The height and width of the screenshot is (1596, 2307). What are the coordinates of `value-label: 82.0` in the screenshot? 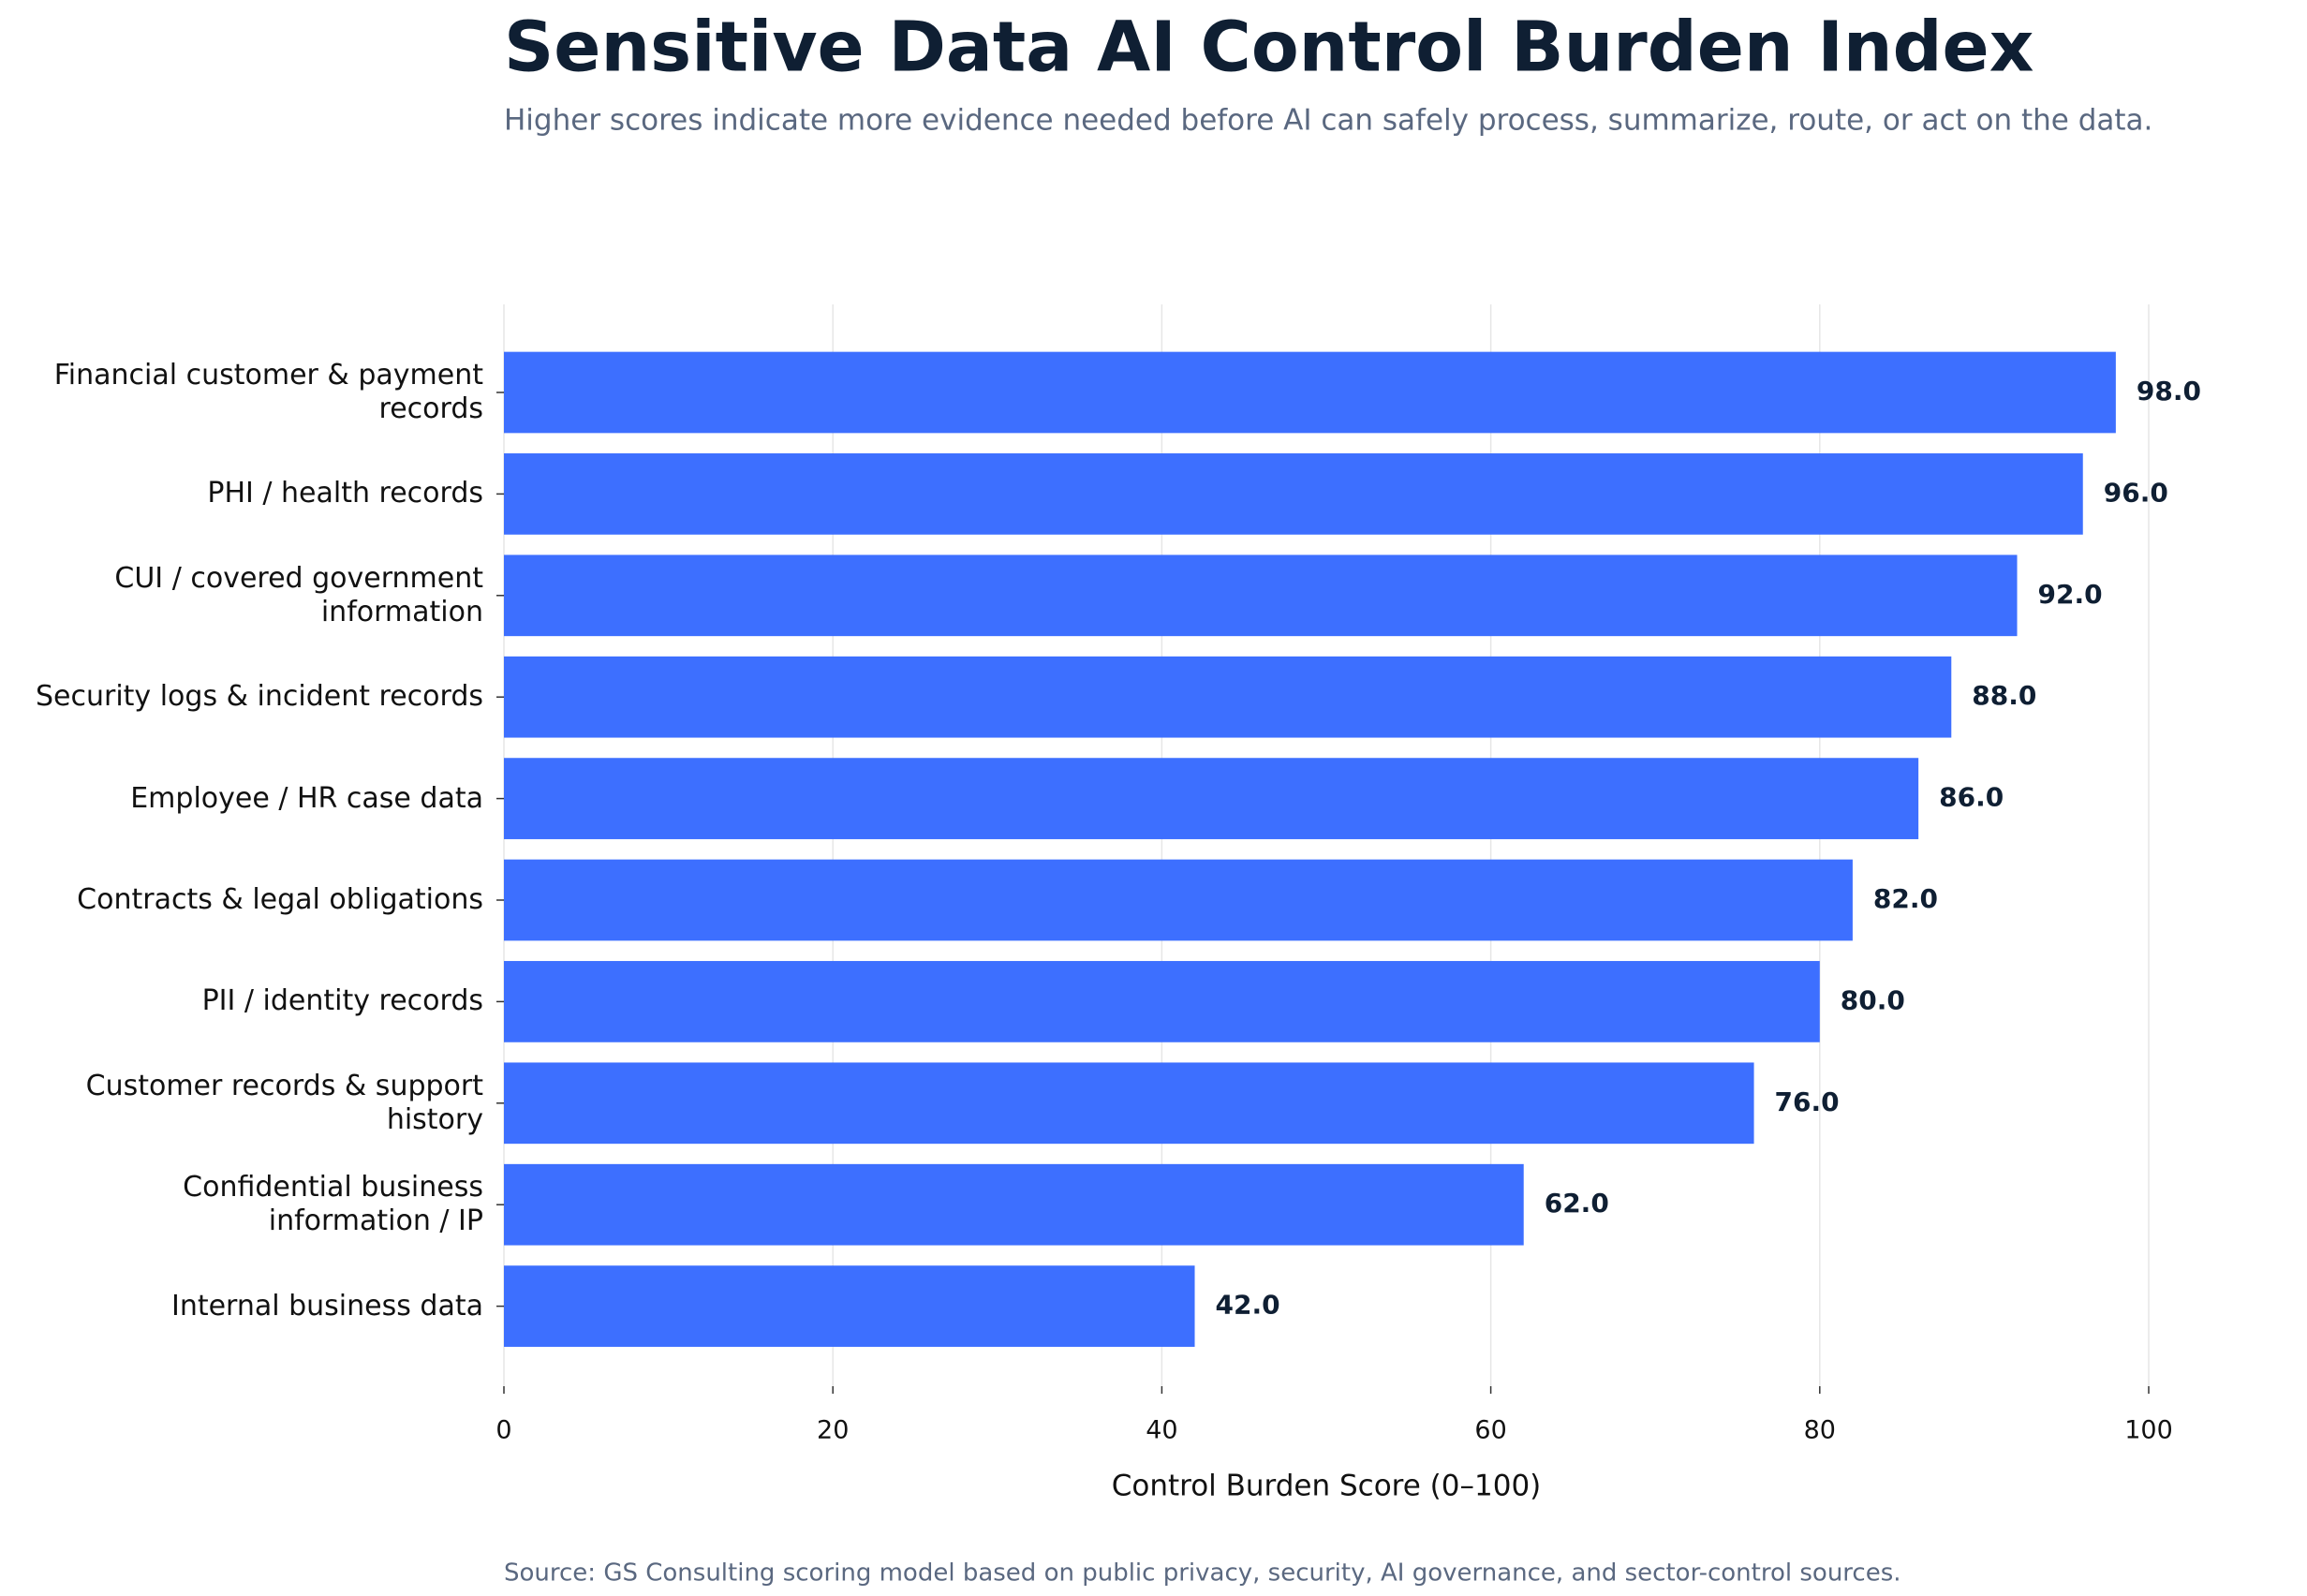 It's located at (1905, 898).